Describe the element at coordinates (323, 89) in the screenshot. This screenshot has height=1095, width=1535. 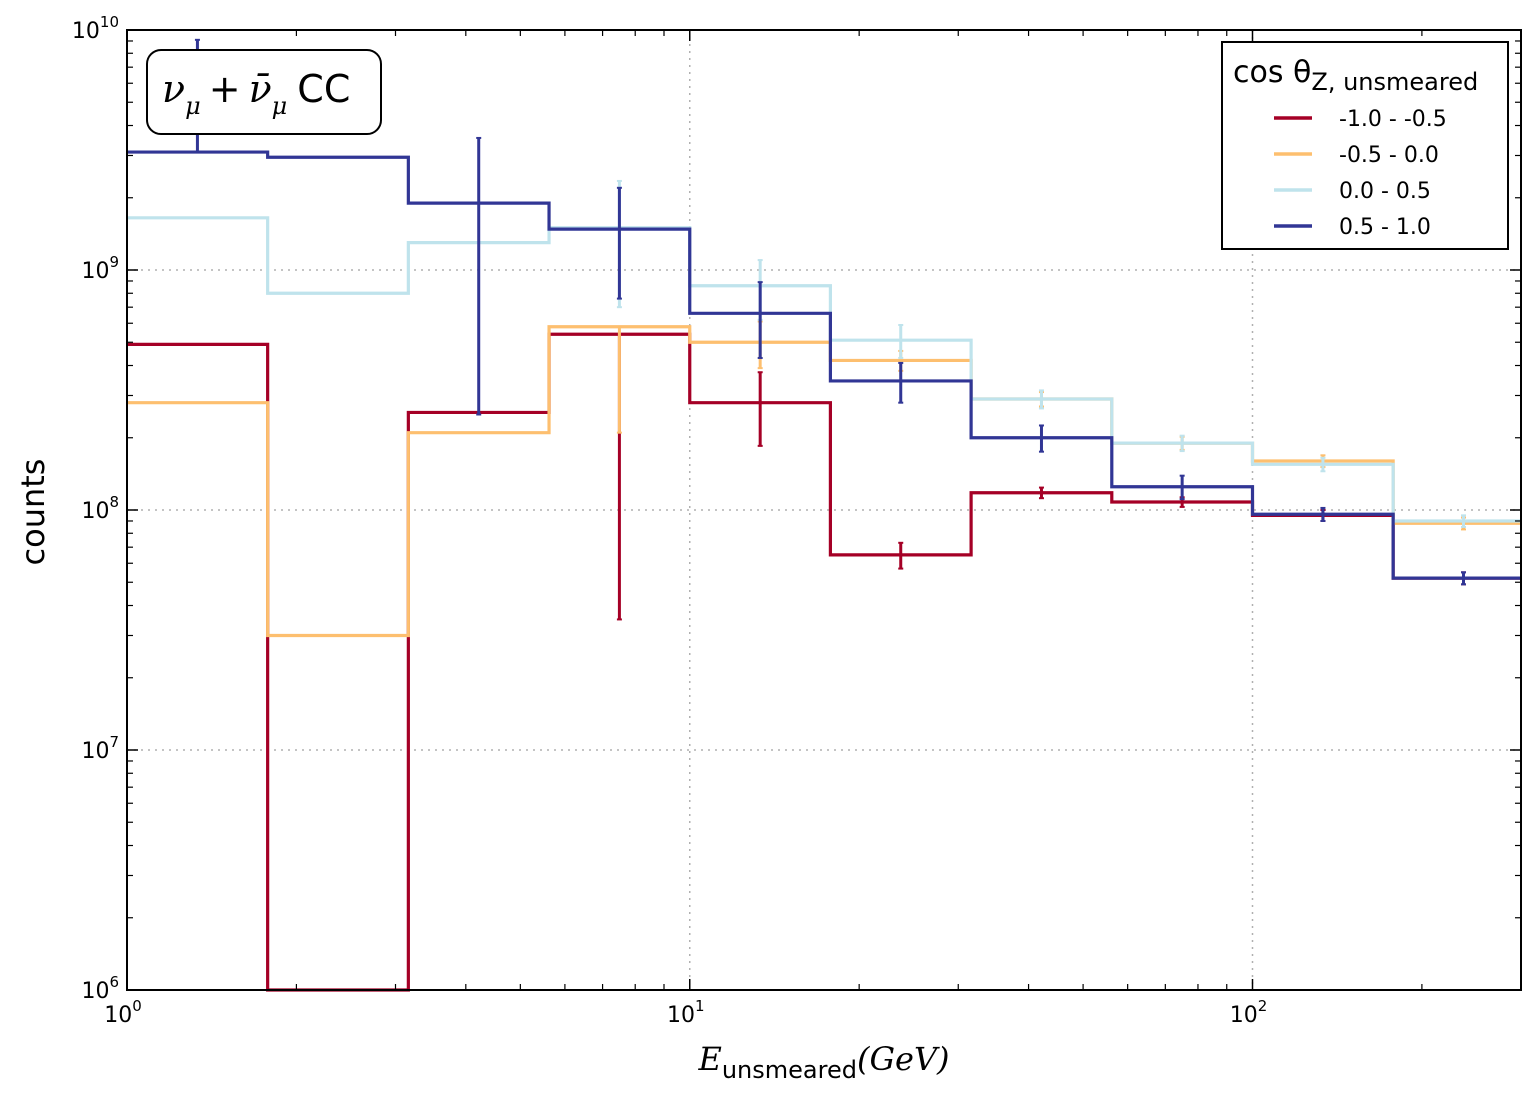
I see `annotation-tail: CC` at that location.